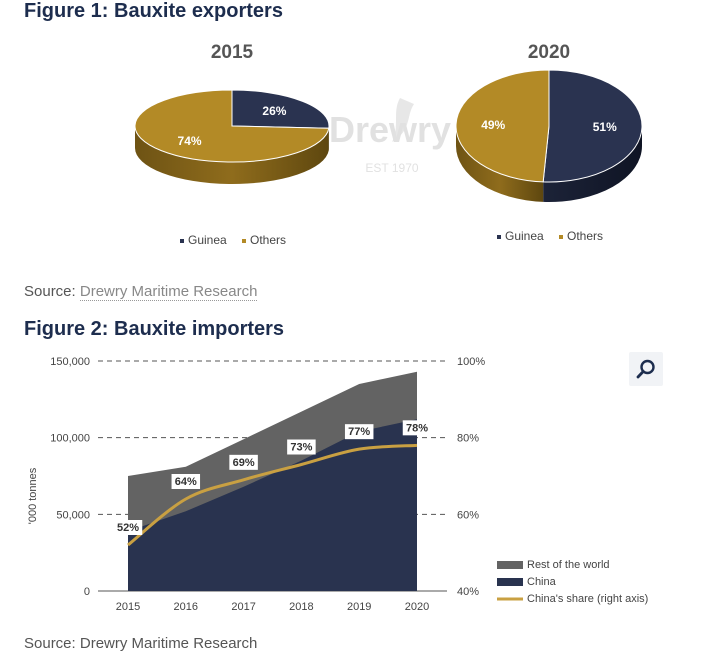 This screenshot has height=659, width=713. Describe the element at coordinates (73, 515) in the screenshot. I see `y-tick-label: 50,000` at that location.